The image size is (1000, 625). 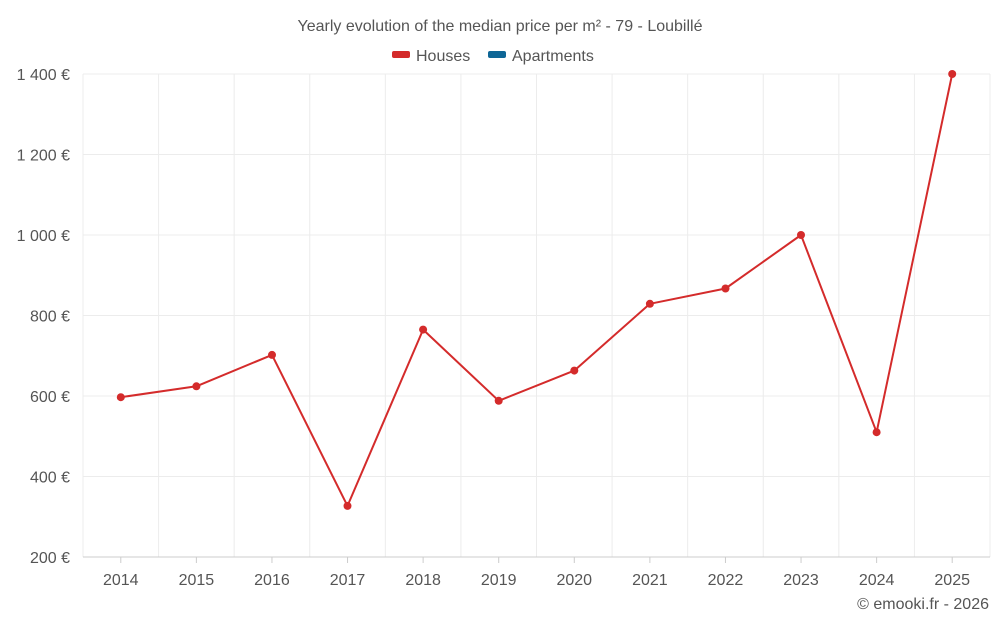 I want to click on x-tick-label: 2014, so click(x=121, y=580).